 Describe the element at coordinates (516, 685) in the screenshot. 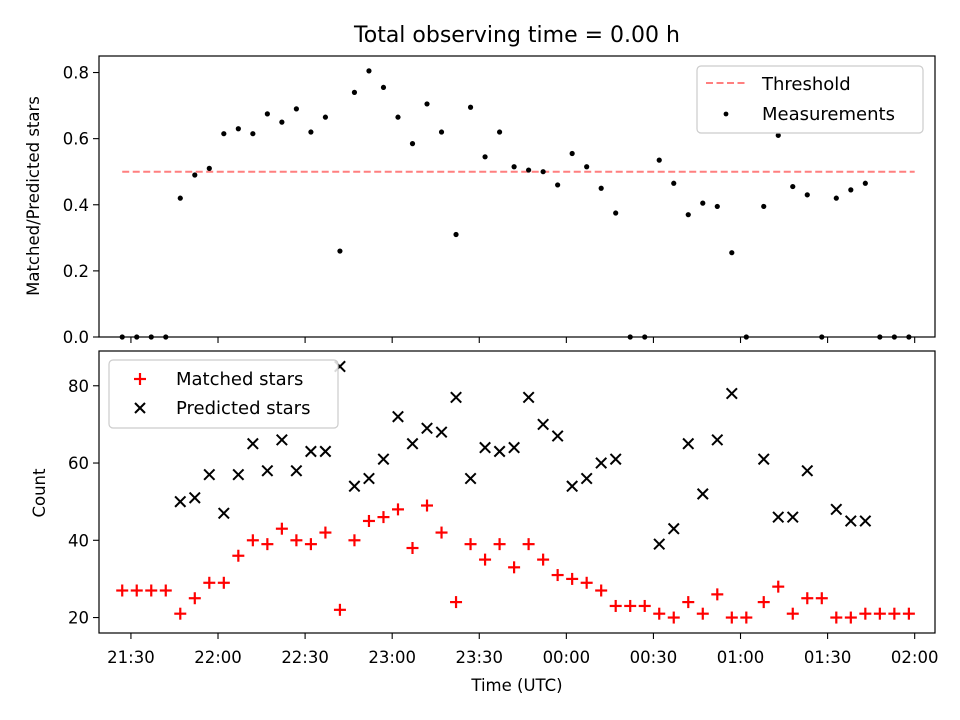

I see `count-x-label: Time (UTC)` at that location.